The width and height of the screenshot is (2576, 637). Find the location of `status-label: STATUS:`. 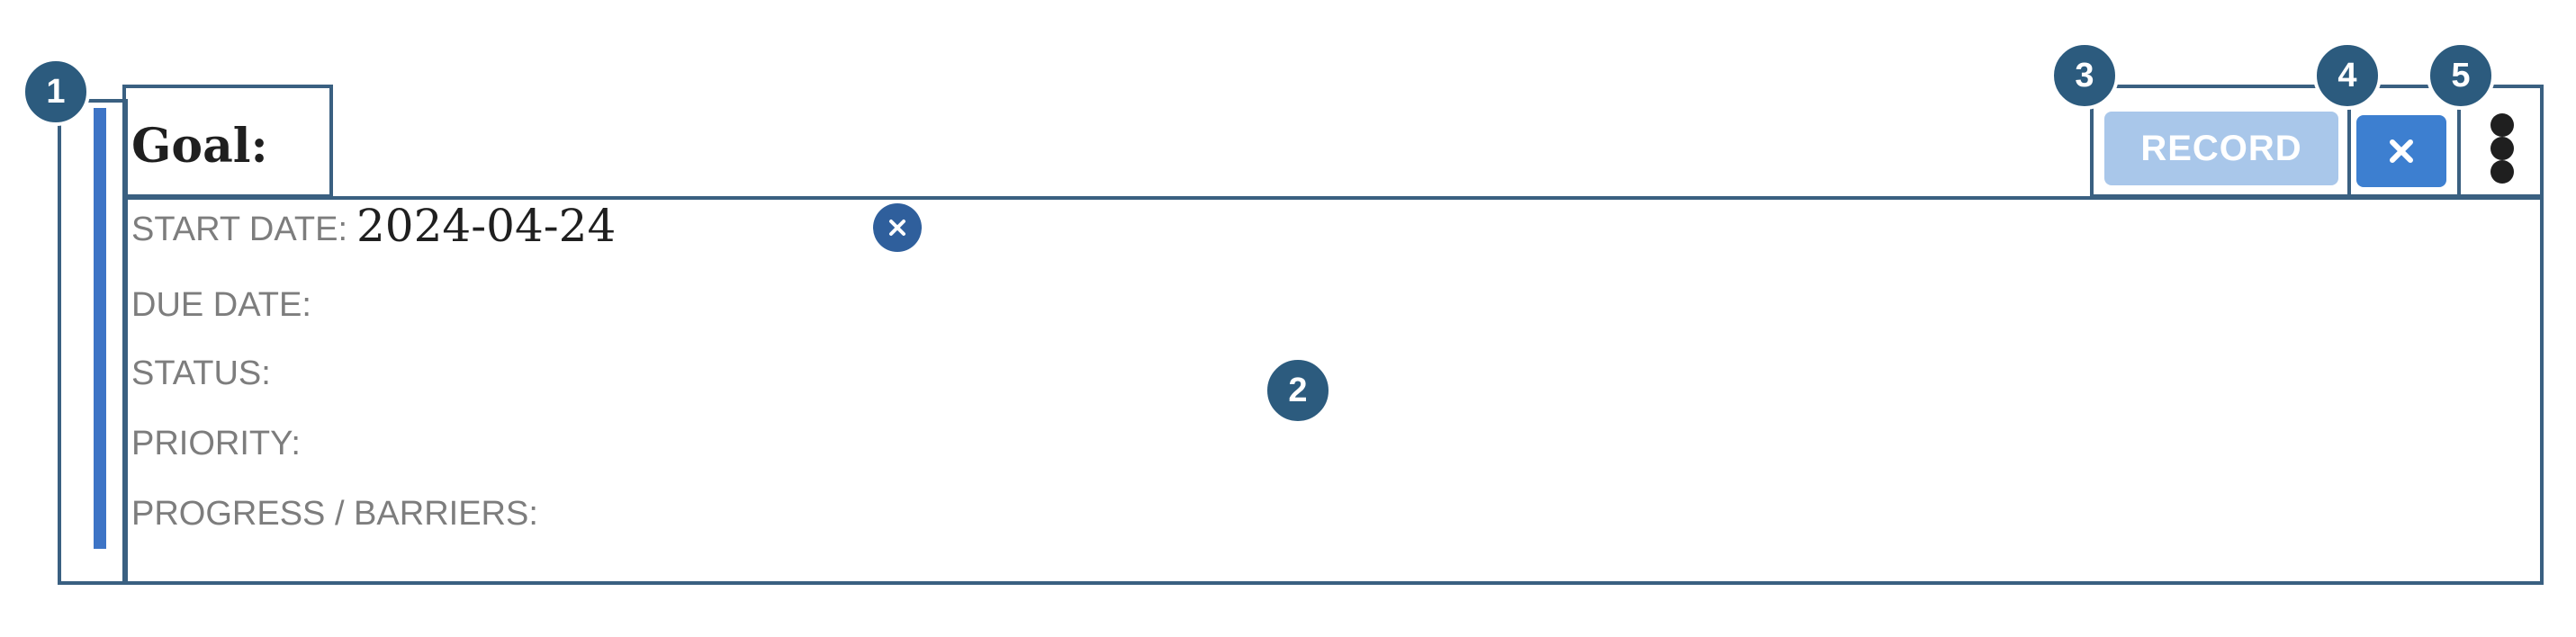

status-label: STATUS: is located at coordinates (201, 373).